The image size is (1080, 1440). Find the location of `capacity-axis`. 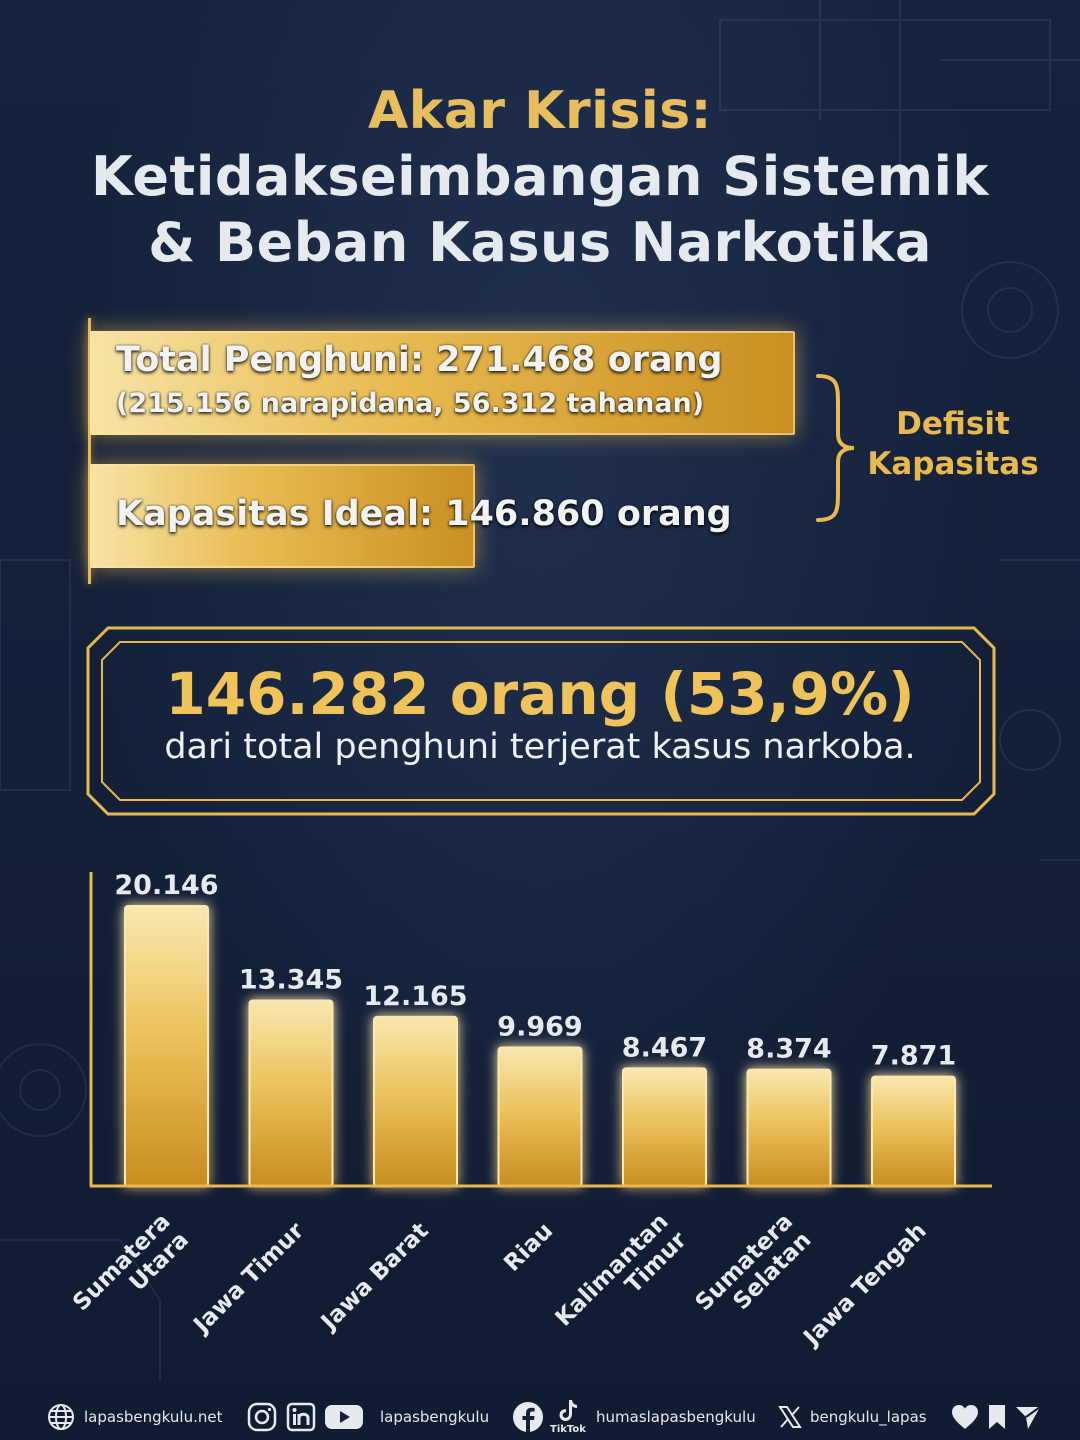

capacity-axis is located at coordinates (89, 451).